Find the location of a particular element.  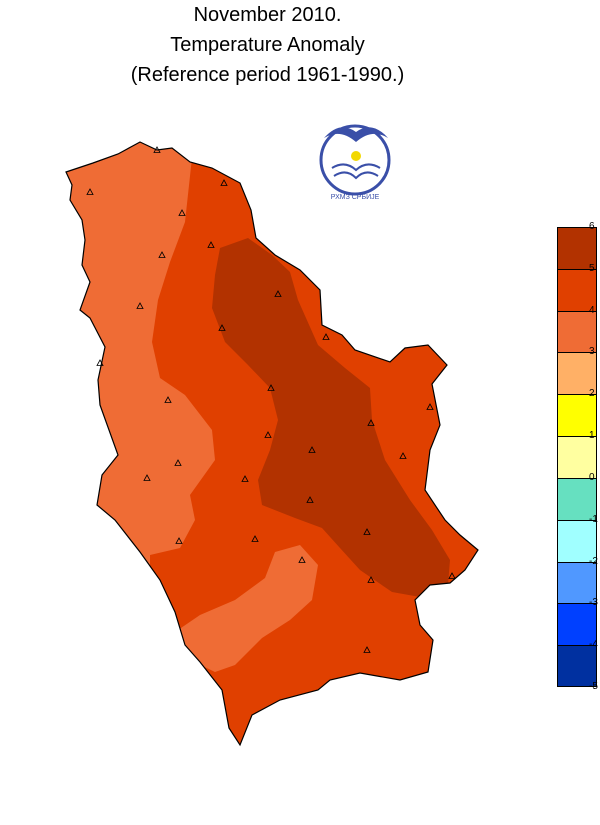

legend-tick-label: -2 is located at coordinates (593, 561).